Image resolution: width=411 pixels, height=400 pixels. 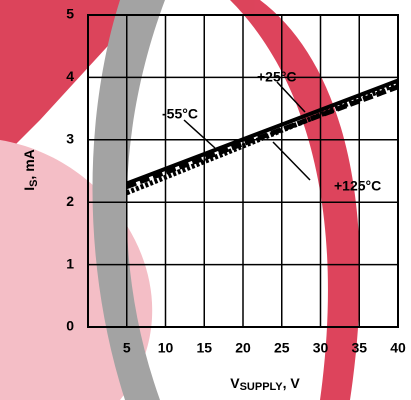 What do you see at coordinates (70, 201) in the screenshot?
I see `y-tick-label: 2` at bounding box center [70, 201].